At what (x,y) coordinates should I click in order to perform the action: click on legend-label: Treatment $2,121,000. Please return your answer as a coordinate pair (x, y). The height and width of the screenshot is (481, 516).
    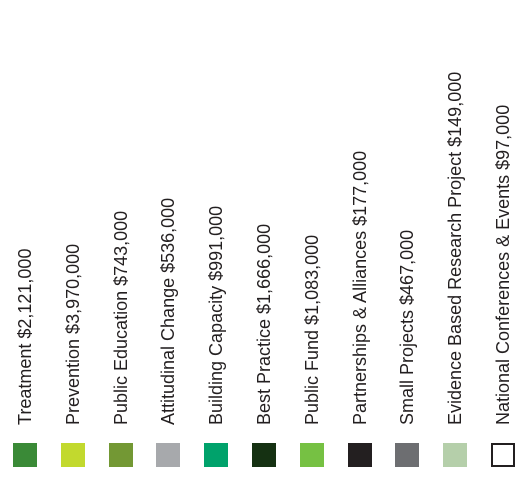
    Looking at the image, I should click on (25, 336).